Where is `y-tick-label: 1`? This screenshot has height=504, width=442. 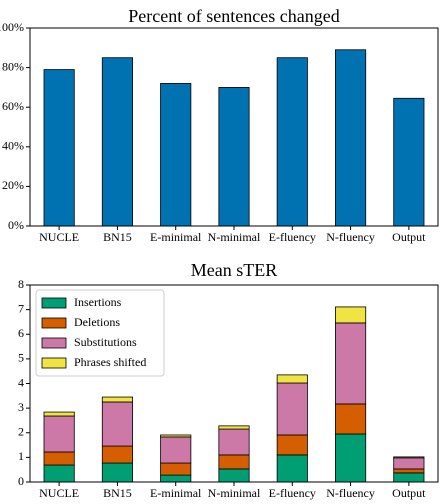 y-tick-label: 1 is located at coordinates (21, 456).